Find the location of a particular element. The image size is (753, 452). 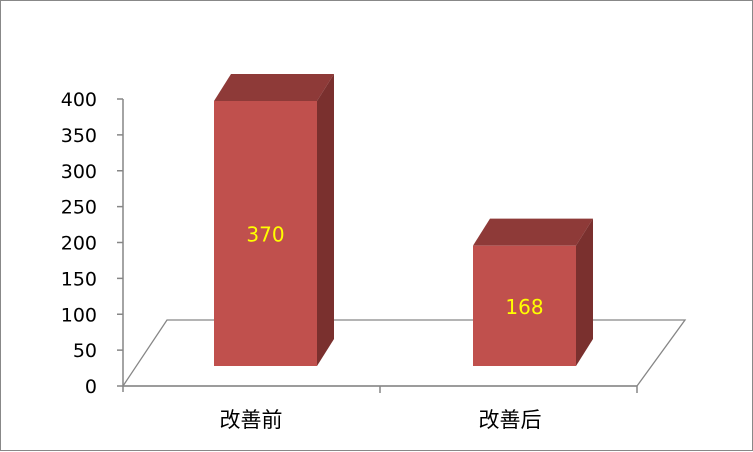

y-tick-label: 400 is located at coordinates (79, 100).